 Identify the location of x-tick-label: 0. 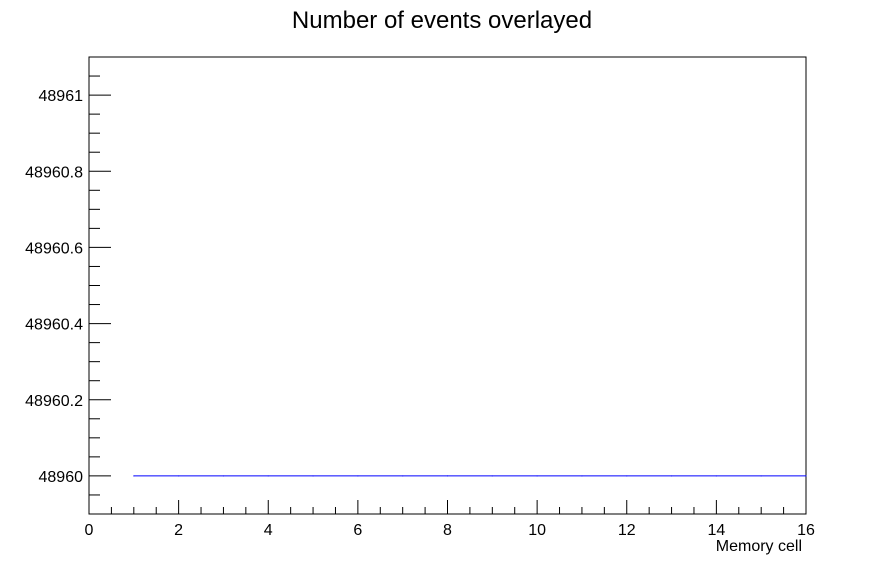
(89, 530).